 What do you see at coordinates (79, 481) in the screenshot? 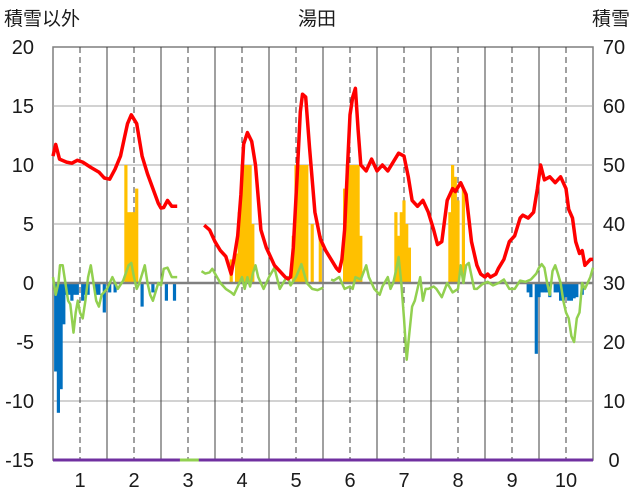
I see `x-tick-label: 1` at bounding box center [79, 481].